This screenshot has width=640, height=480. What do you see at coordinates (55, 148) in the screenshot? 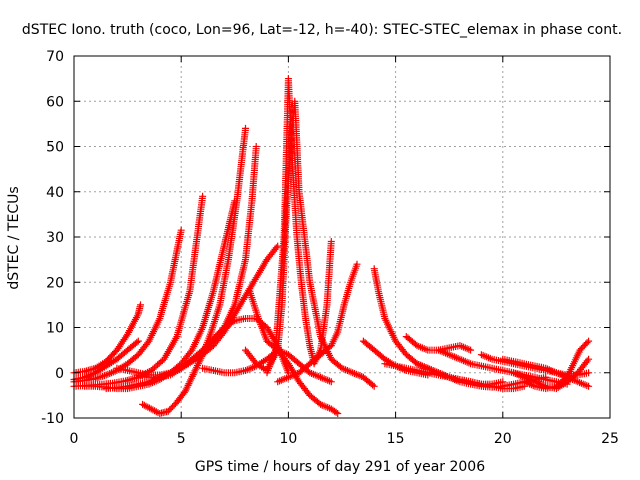
I see `y-tick-label: 50` at bounding box center [55, 148].